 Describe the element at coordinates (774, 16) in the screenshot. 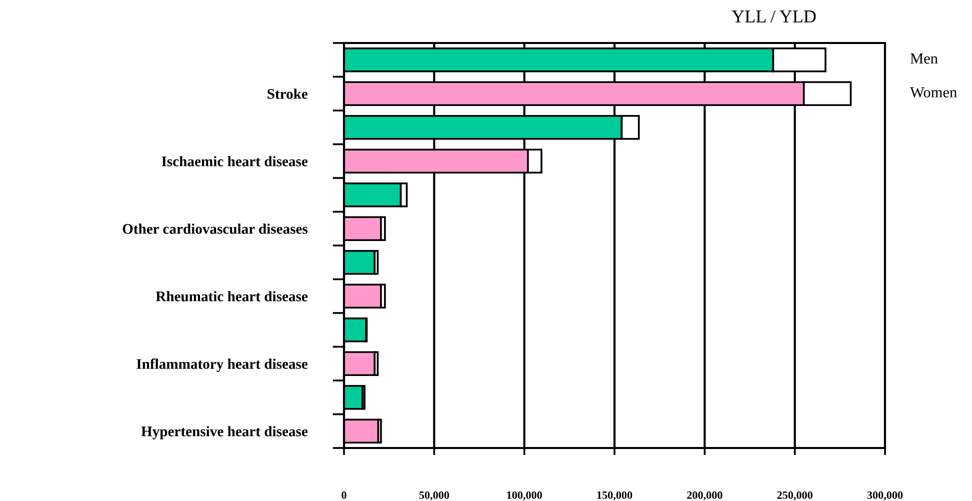

I see `chart-title: YLL / YLD` at that location.